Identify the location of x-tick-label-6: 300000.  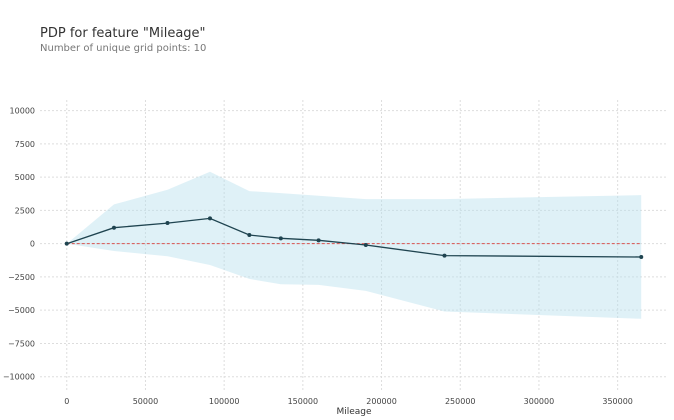
(539, 401).